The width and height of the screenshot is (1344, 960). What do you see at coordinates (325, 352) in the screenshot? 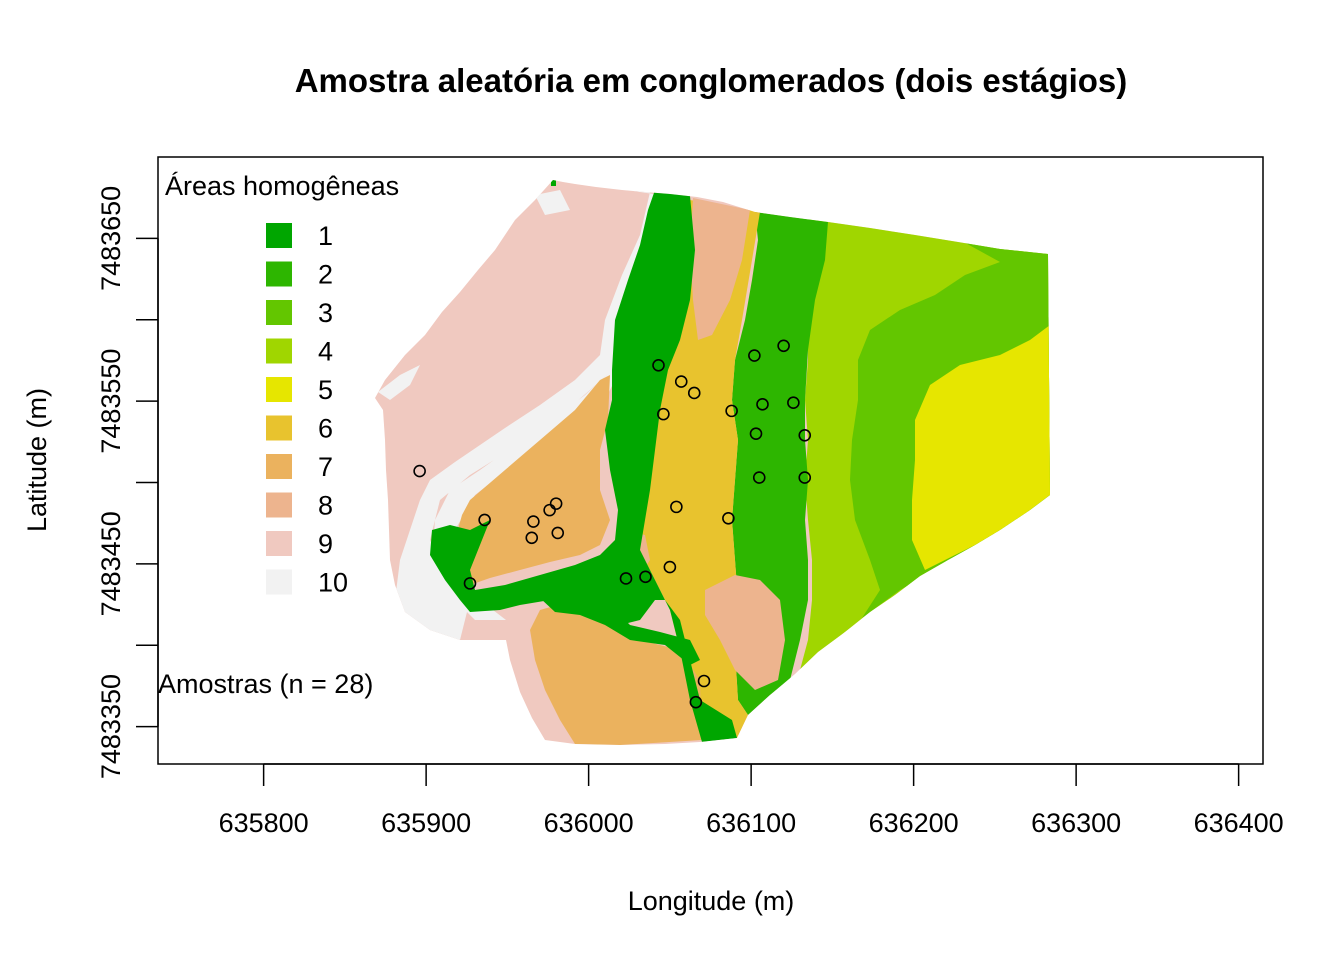
I see `legend-label: 4` at bounding box center [325, 352].